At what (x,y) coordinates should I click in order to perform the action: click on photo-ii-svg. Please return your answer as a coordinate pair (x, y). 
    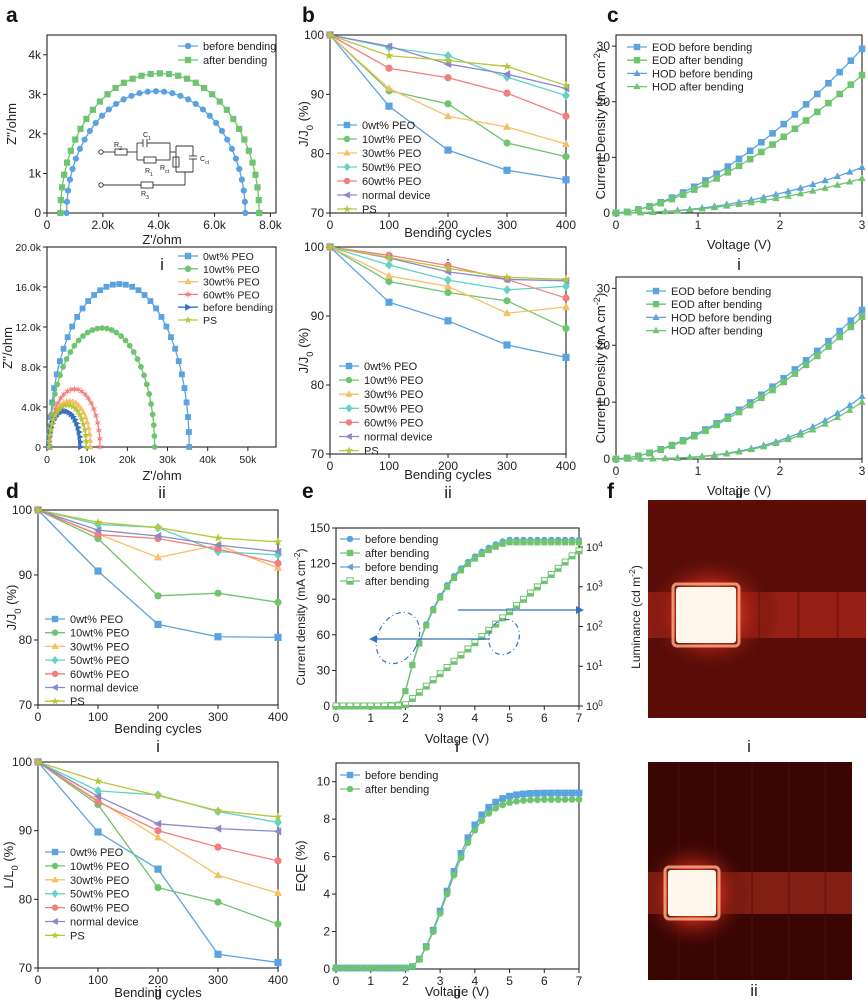
    Looking at the image, I should click on (750, 871).